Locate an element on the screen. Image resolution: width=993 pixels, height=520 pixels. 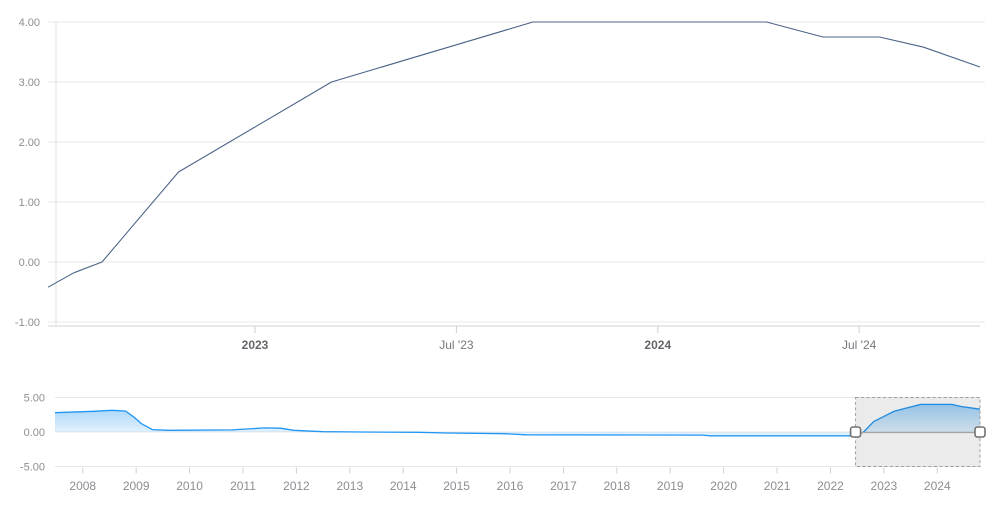
nav-x-axis-label: 2023 is located at coordinates (884, 486).